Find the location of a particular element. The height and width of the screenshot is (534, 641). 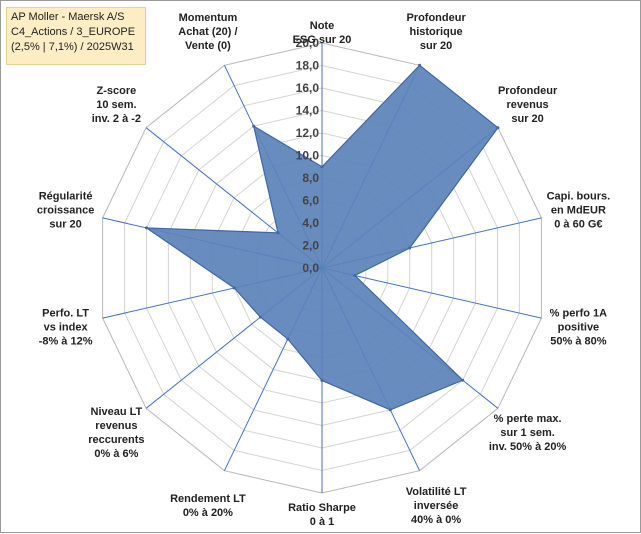

title-line-3: (2,5% | 7,1%) / 2025W31 is located at coordinates (72, 47).